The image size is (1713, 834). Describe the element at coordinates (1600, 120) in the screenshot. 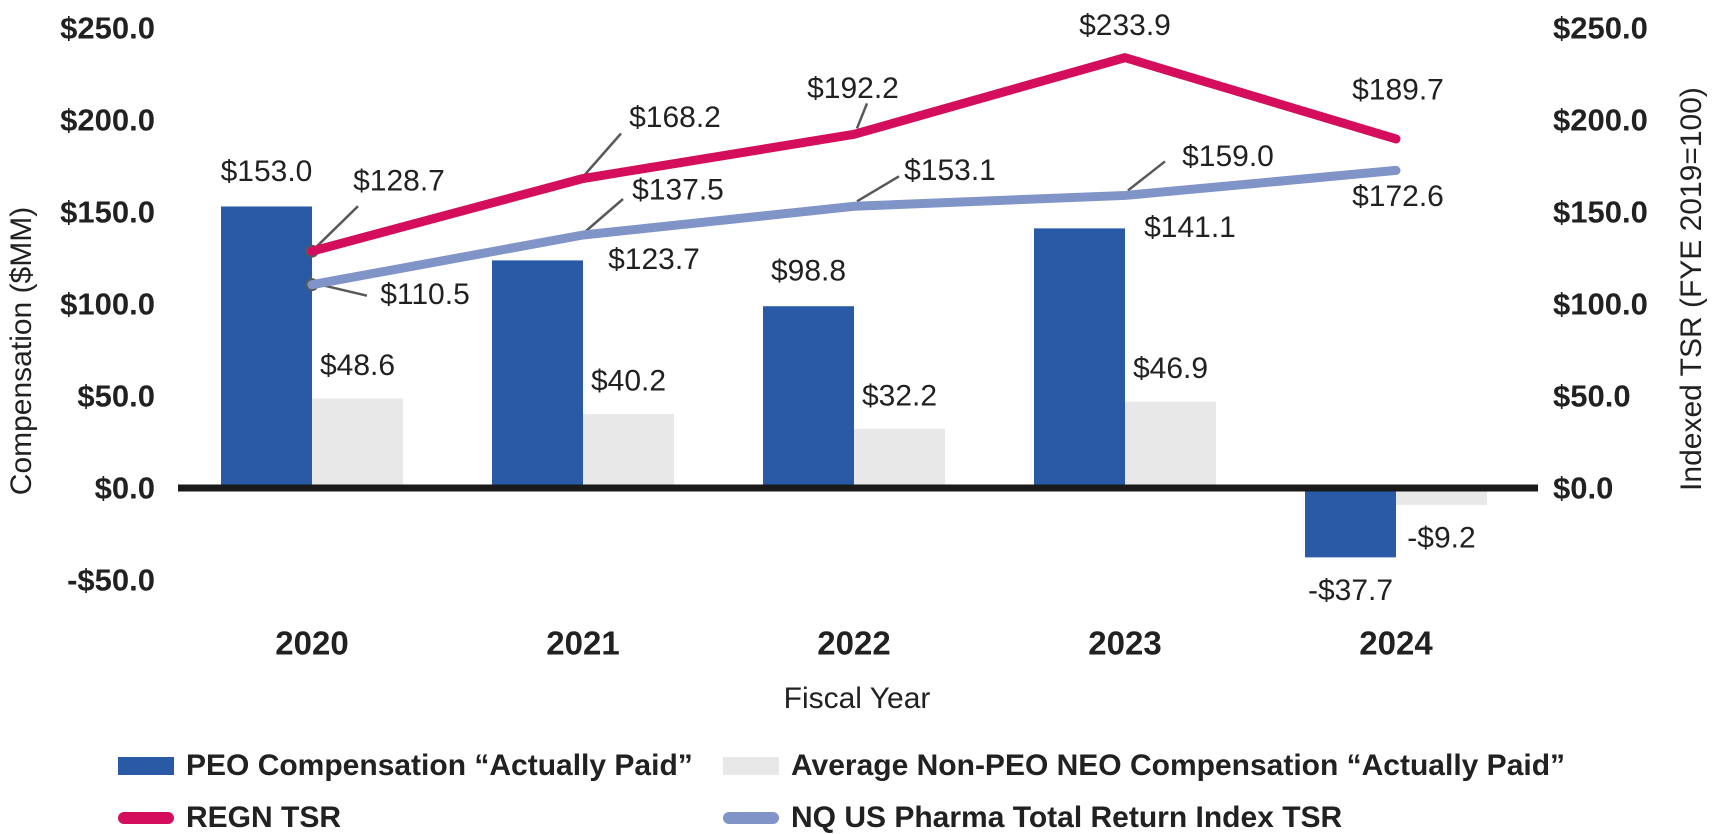

I see `right-axis-tick: $200.0` at that location.